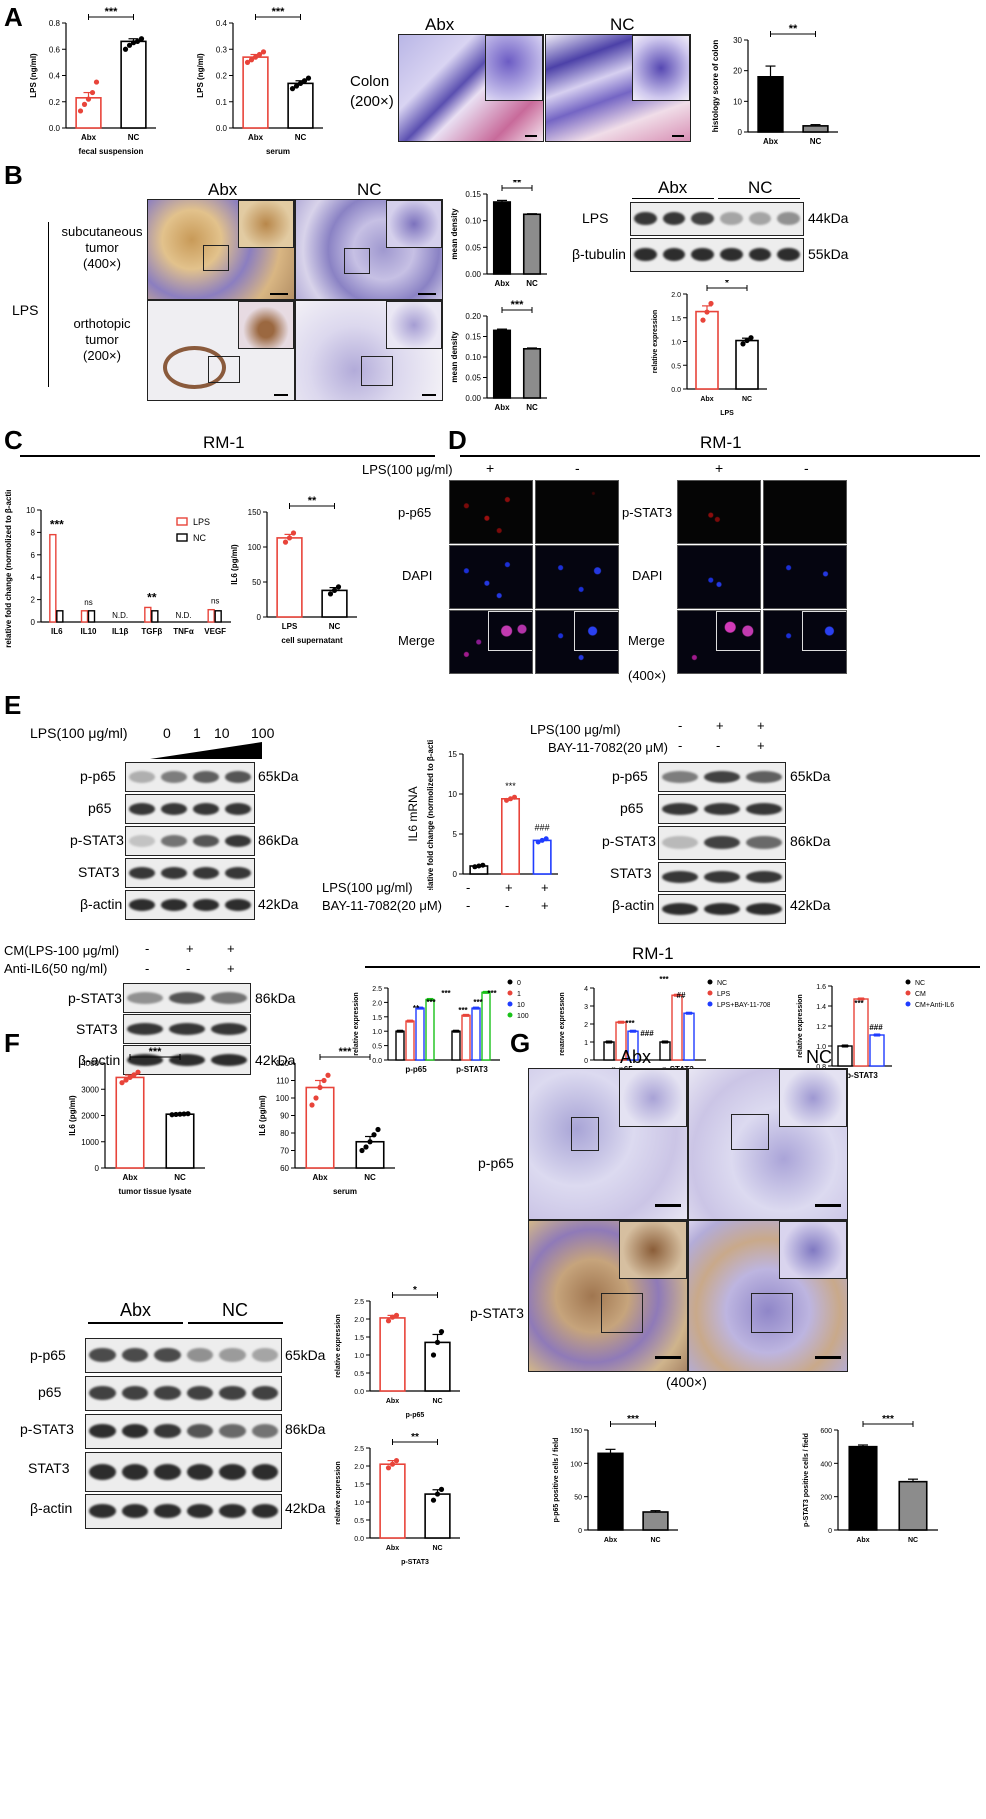 The image size is (986, 1819). What do you see at coordinates (262, 1115) in the screenshot?
I see `y-axis-label: IL6 (pg/ml)` at bounding box center [262, 1115].